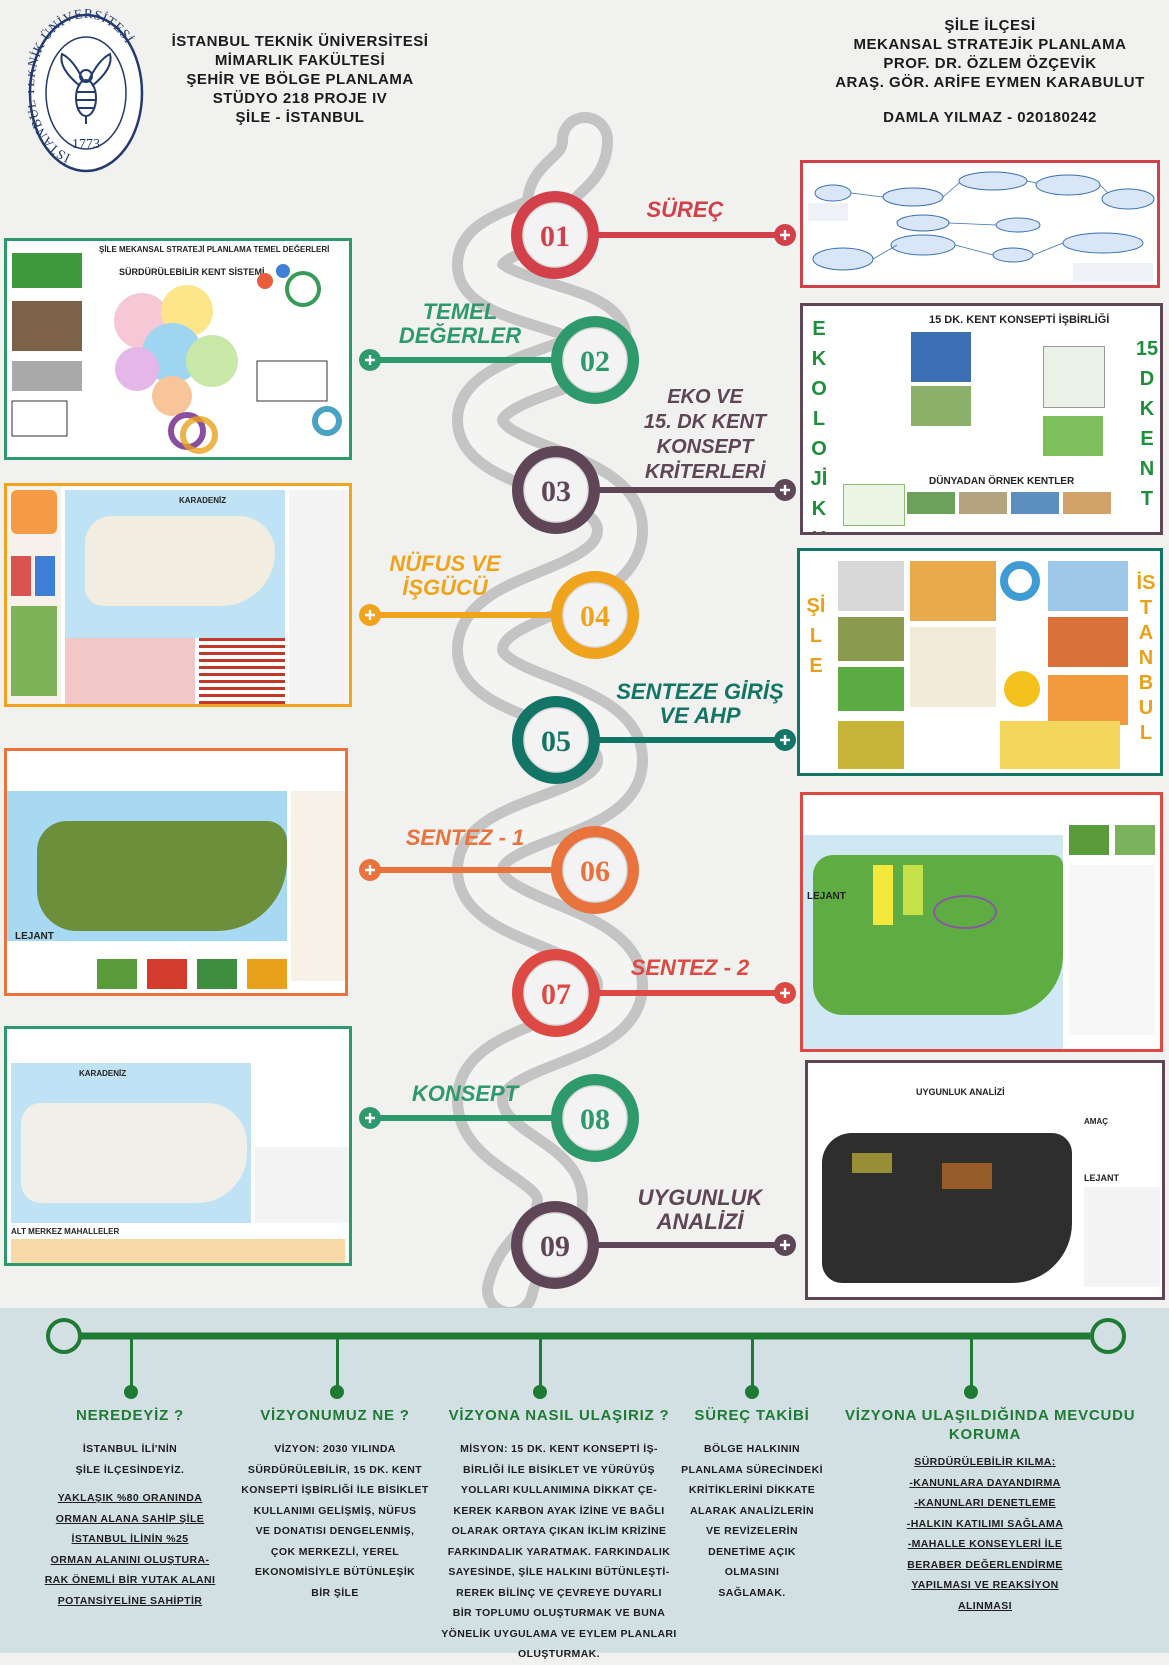 The height and width of the screenshot is (1665, 1169). What do you see at coordinates (465, 837) in the screenshot?
I see `step-label-sentez-1: SENTEZ - 1` at bounding box center [465, 837].